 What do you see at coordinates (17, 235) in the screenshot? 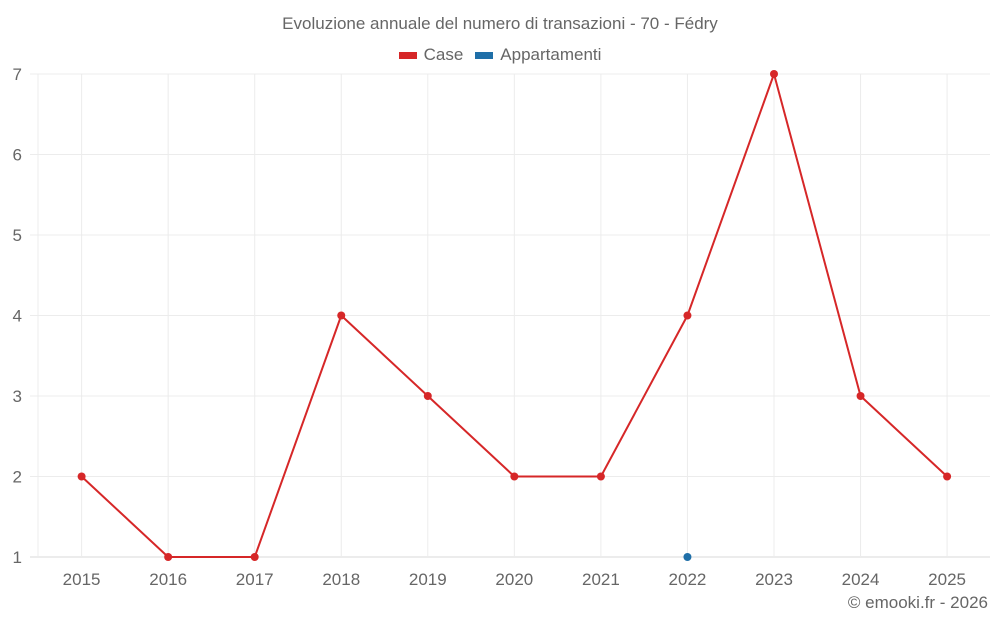
I see `y-tick-label: 5` at bounding box center [17, 235].